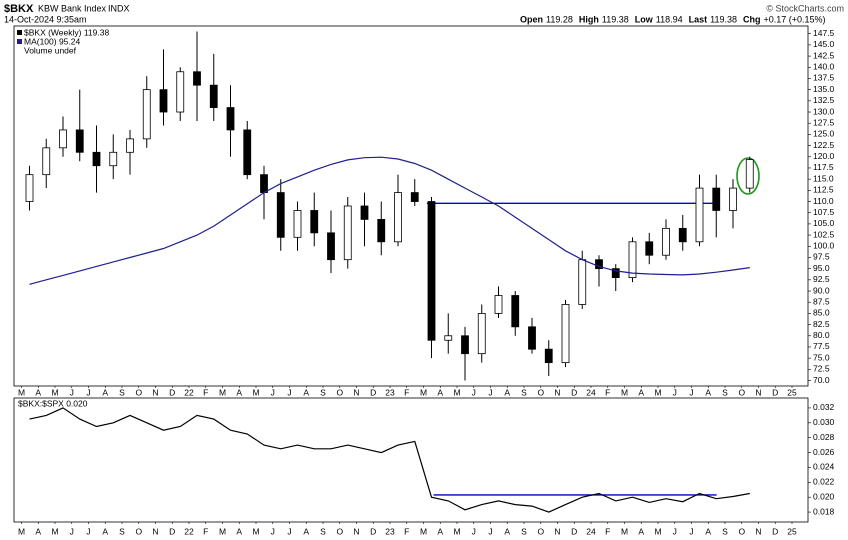  Describe the element at coordinates (794, 19) in the screenshot. I see `quote-value: +0.17 (+0.15%)` at that location.